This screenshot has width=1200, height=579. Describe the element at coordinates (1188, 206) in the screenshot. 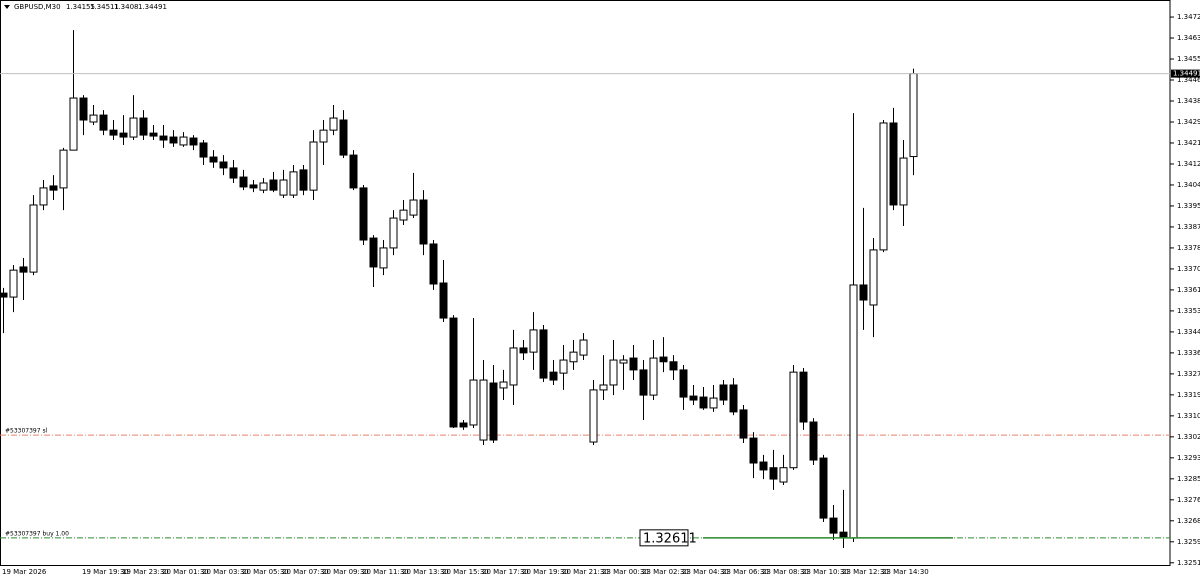

I see `y-tick-label: 1.33955` at that location.